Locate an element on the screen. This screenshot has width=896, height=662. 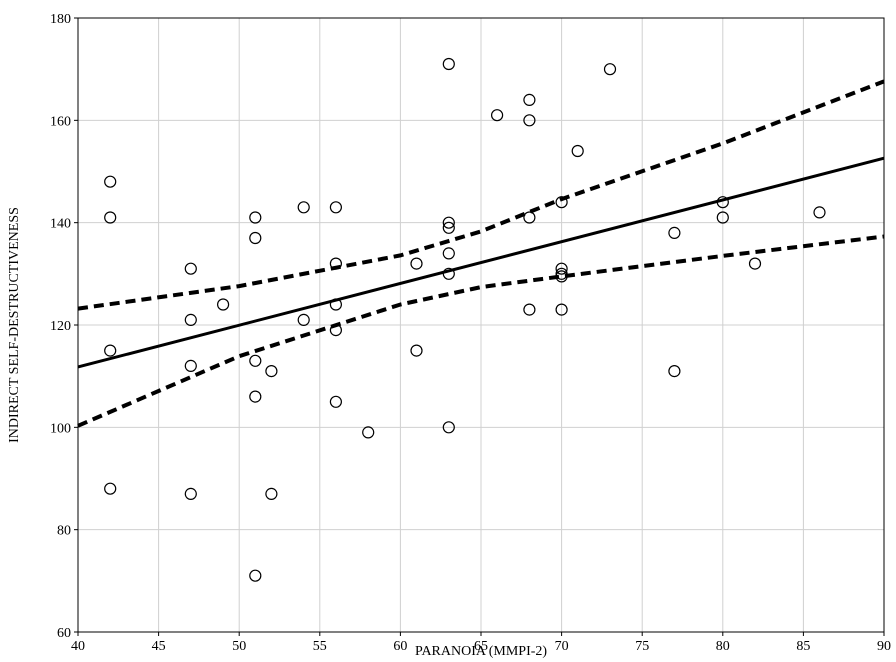
y-tick-label: 100 is located at coordinates (60, 428).